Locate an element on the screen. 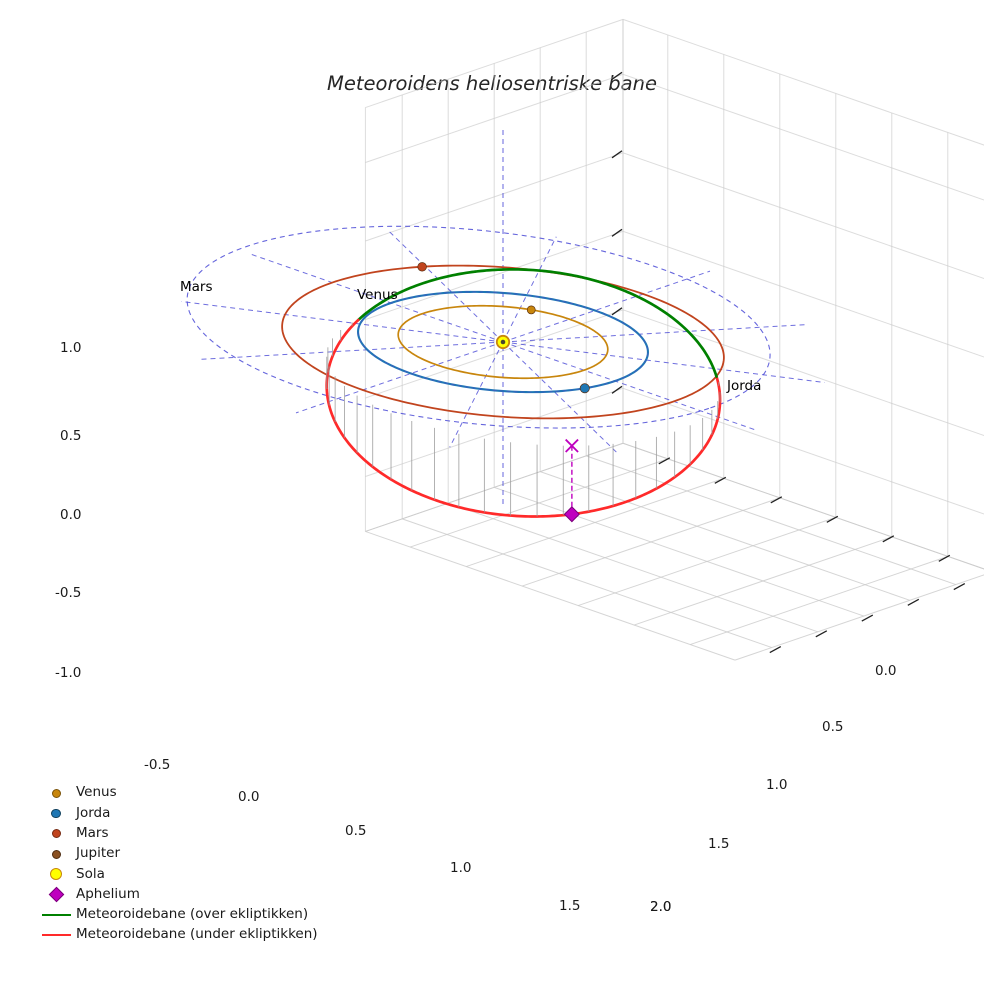  sun-core is located at coordinates (503, 342).